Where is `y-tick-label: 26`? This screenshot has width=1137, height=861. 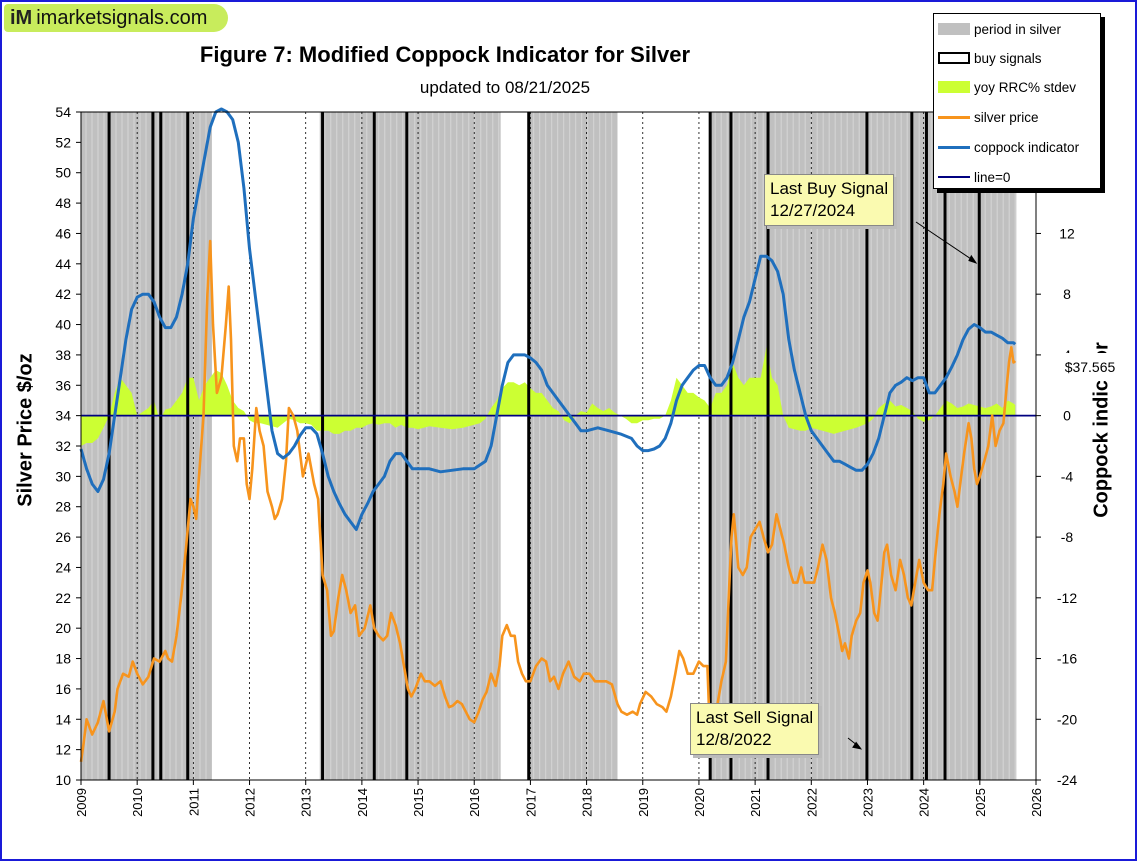 y-tick-label: 26 is located at coordinates (63, 537).